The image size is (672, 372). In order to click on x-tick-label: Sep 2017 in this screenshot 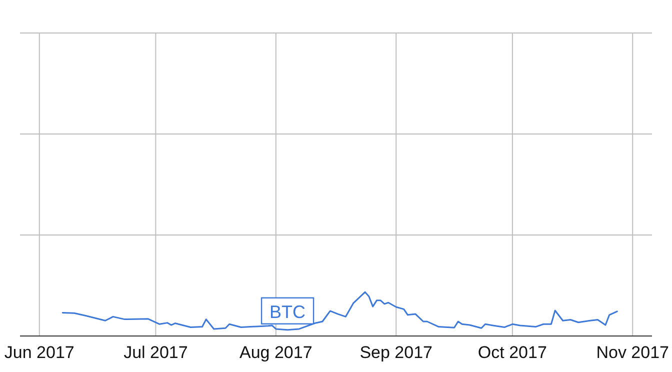, I will do `click(396, 352)`.